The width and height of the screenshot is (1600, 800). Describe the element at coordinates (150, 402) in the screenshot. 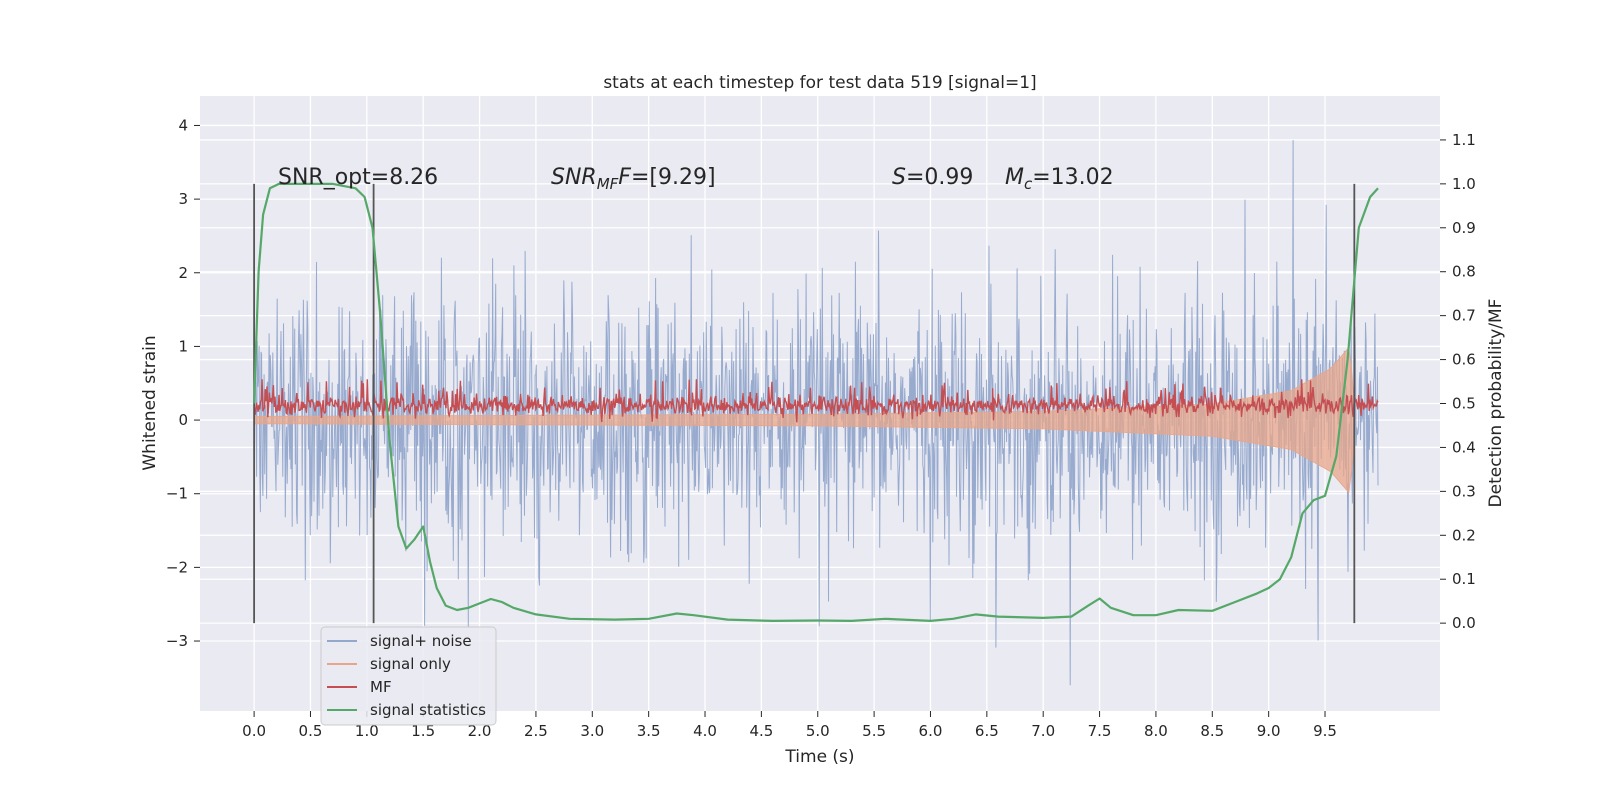

I see `y-axis-label: Whitened strain` at that location.